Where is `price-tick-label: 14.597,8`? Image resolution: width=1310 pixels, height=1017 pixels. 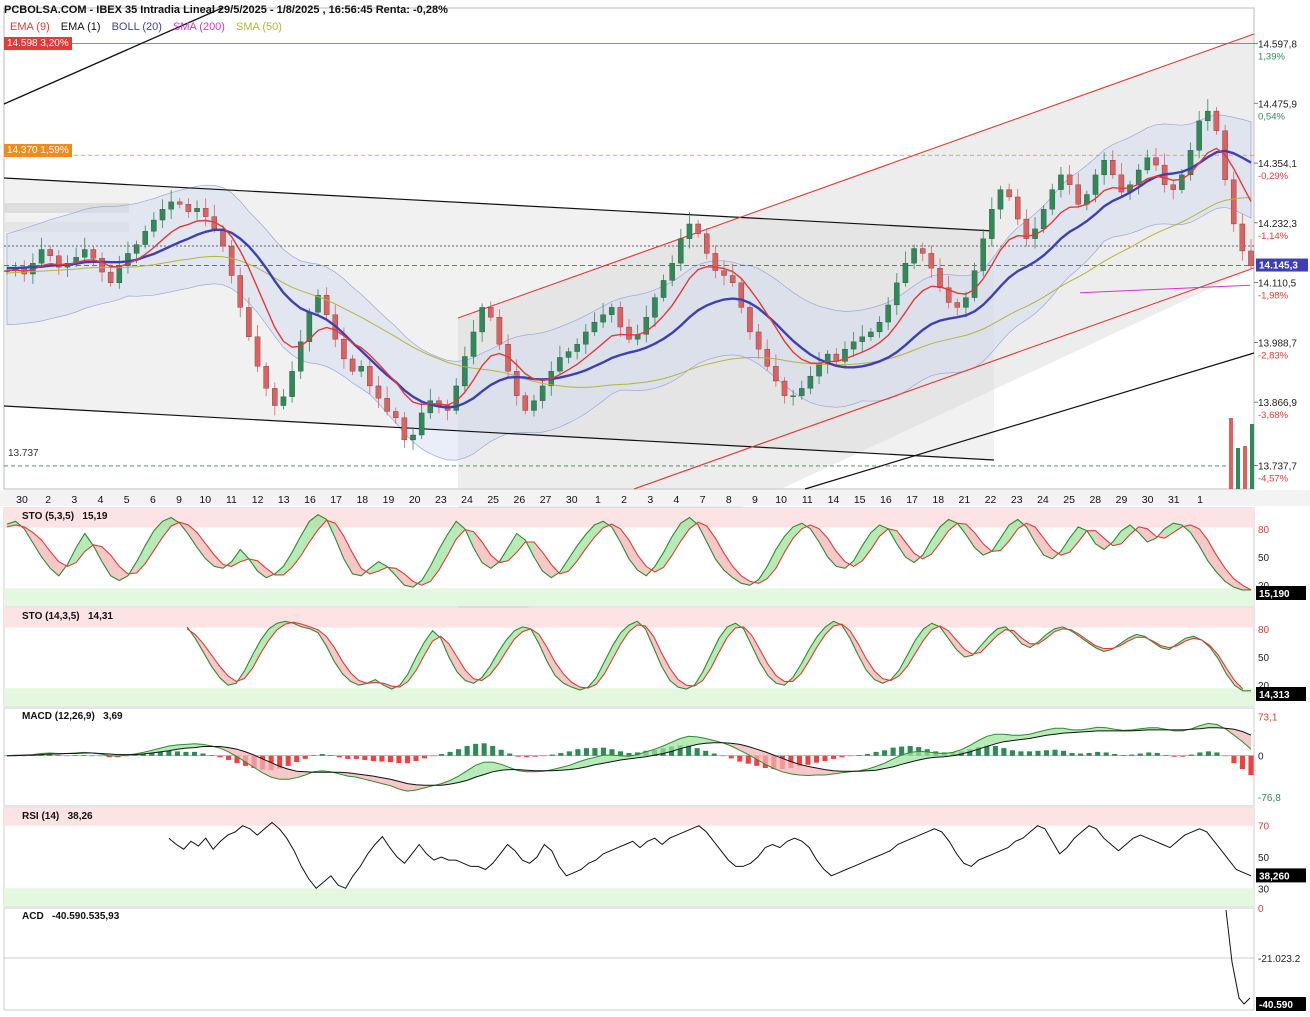
price-tick-label: 14.597,8 is located at coordinates (1277, 44).